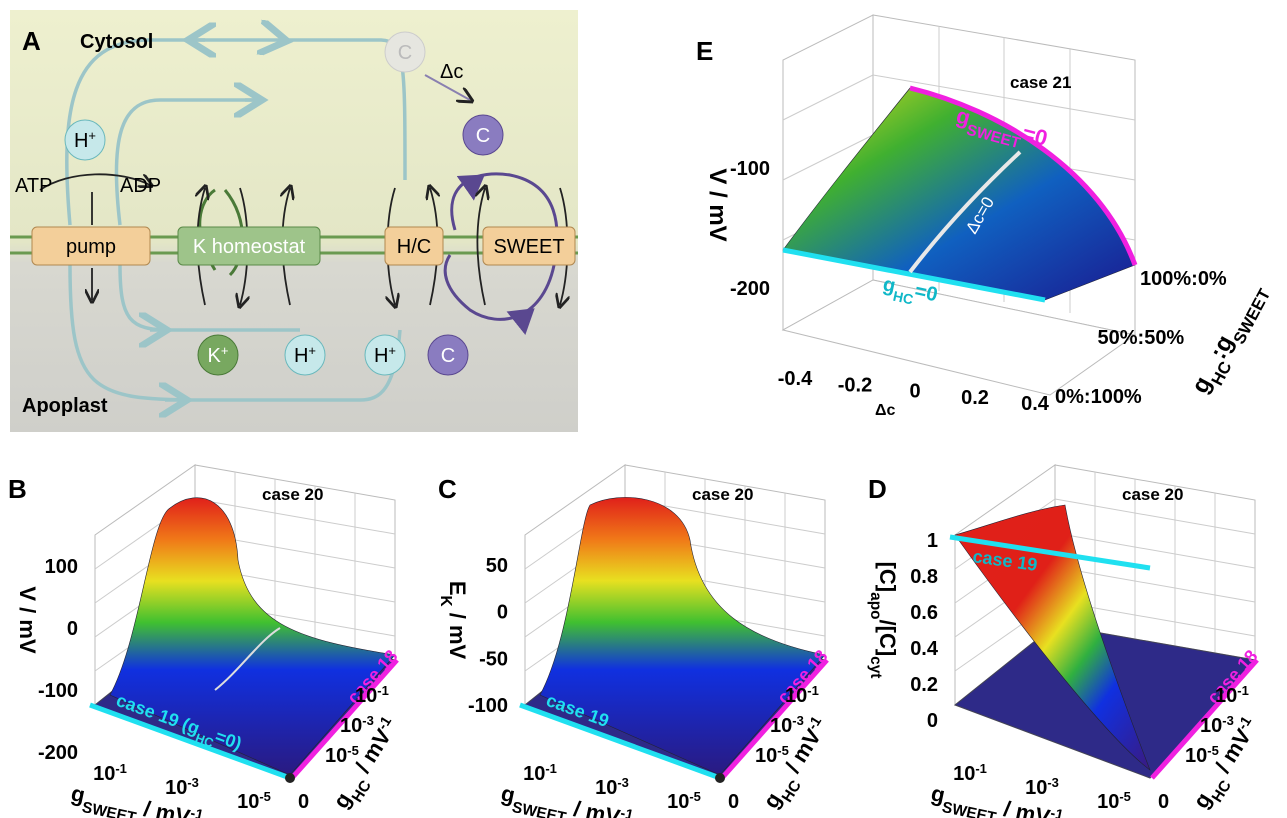 This screenshot has width=1287, height=818. What do you see at coordinates (61, 567) in the screenshot?
I see `z-tick-label: 100` at bounding box center [61, 567].